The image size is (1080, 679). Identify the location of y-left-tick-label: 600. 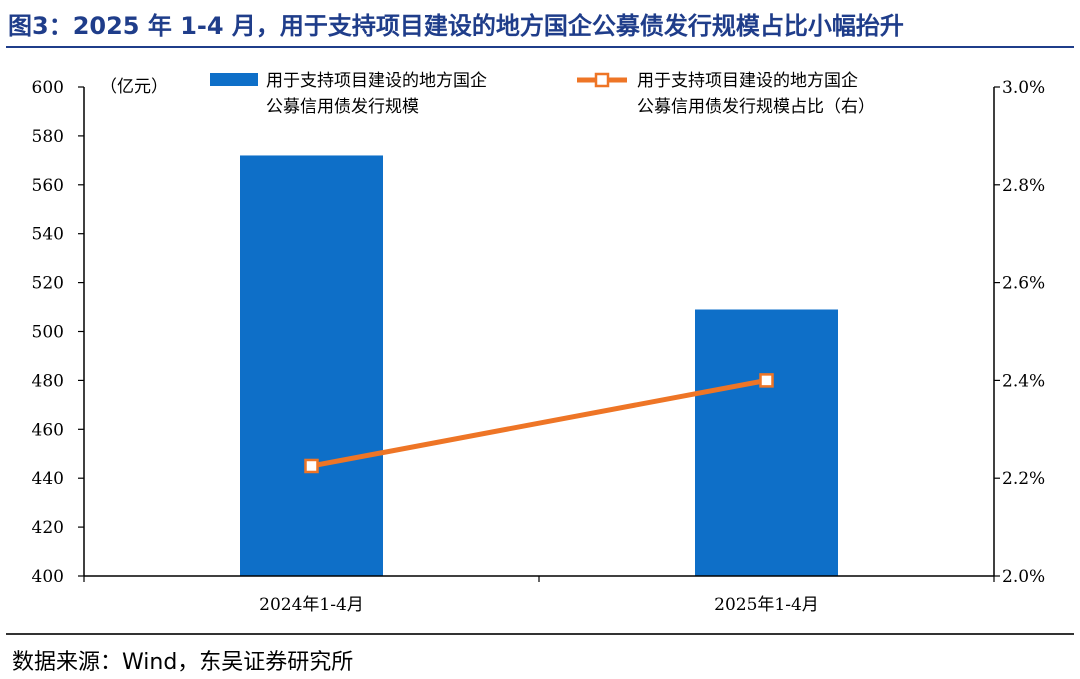
(48, 88).